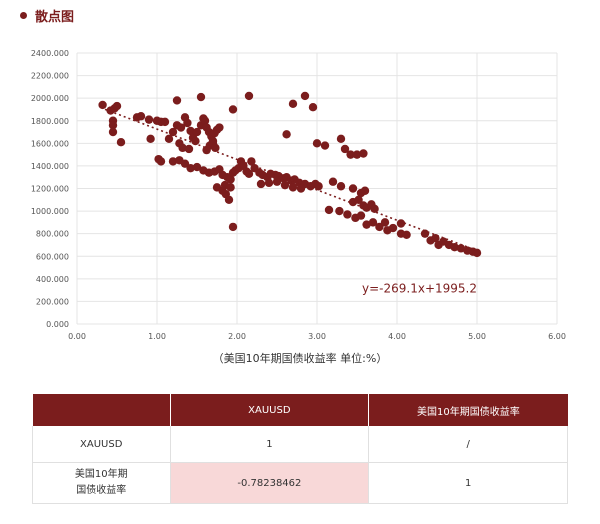 This screenshot has width=600, height=524. Describe the element at coordinates (57, 324) in the screenshot. I see `y-tick-label: 0.000` at that location.